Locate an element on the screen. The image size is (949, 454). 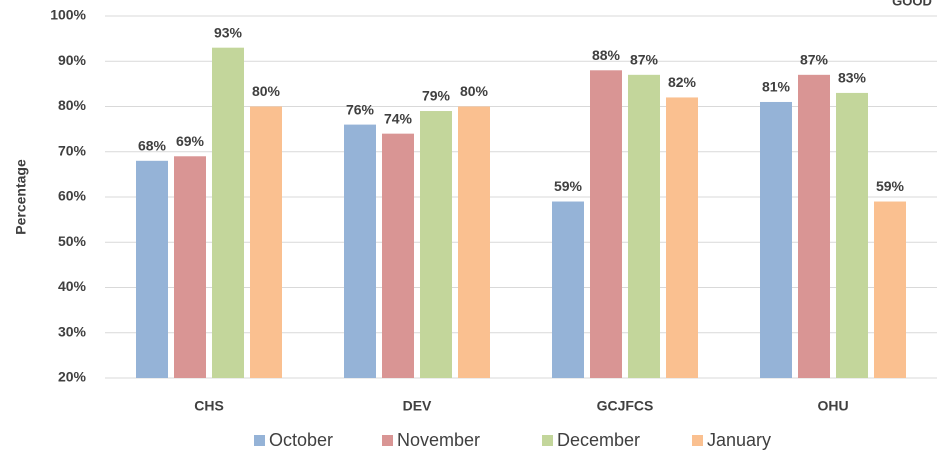
y-tick-label: 60% is located at coordinates (72, 196).